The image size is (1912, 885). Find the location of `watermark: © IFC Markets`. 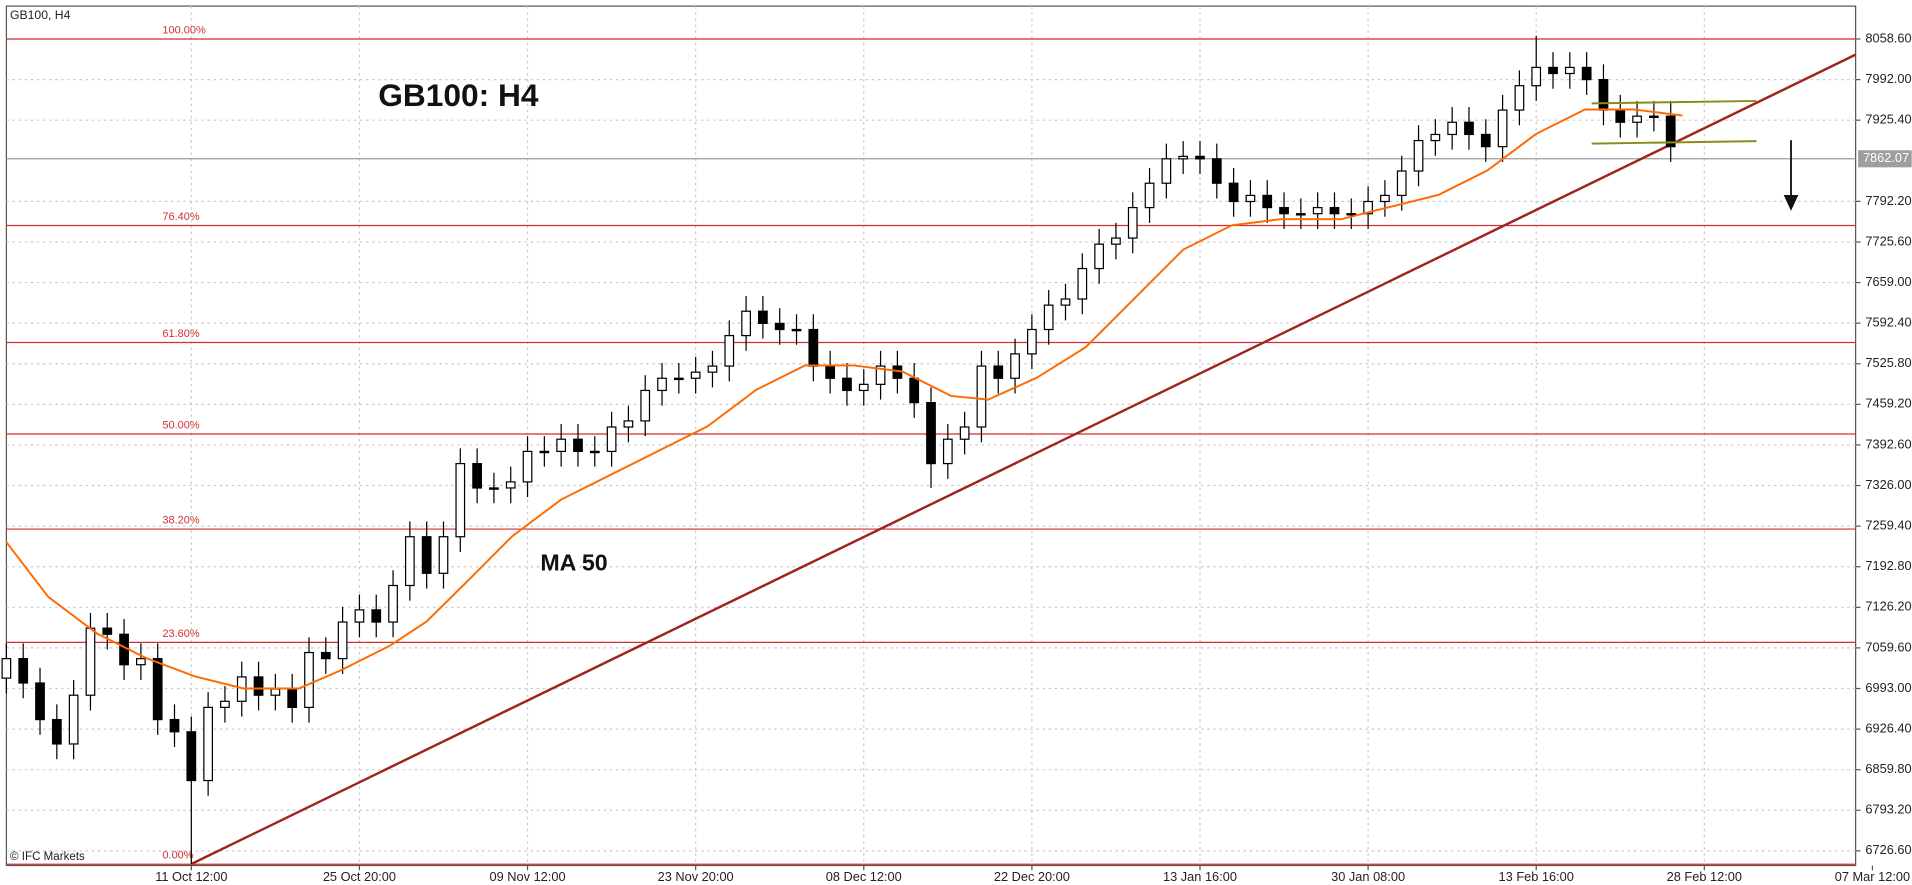

watermark: © IFC Markets is located at coordinates (47, 857).